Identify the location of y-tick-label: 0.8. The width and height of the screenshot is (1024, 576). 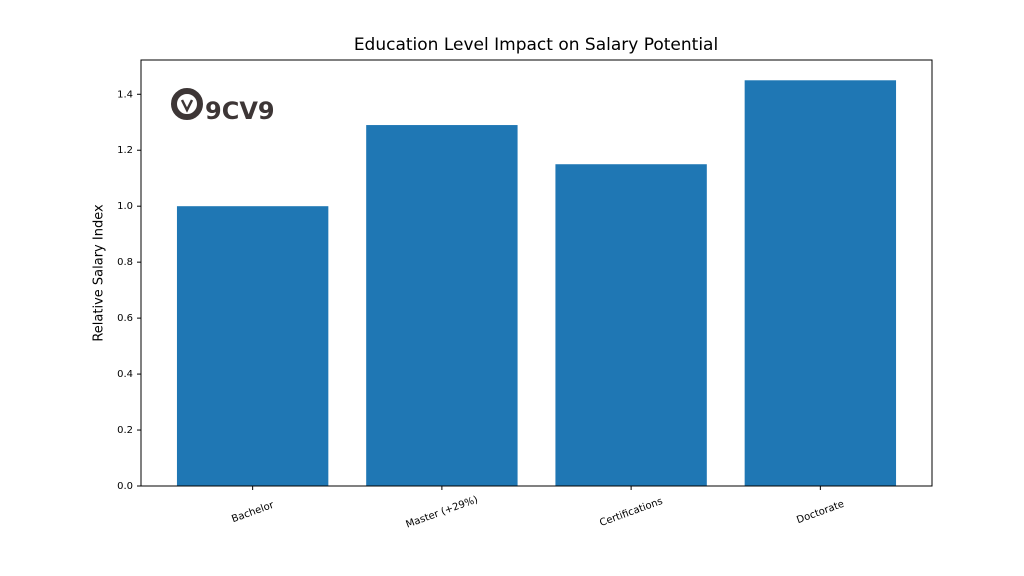
(125, 262).